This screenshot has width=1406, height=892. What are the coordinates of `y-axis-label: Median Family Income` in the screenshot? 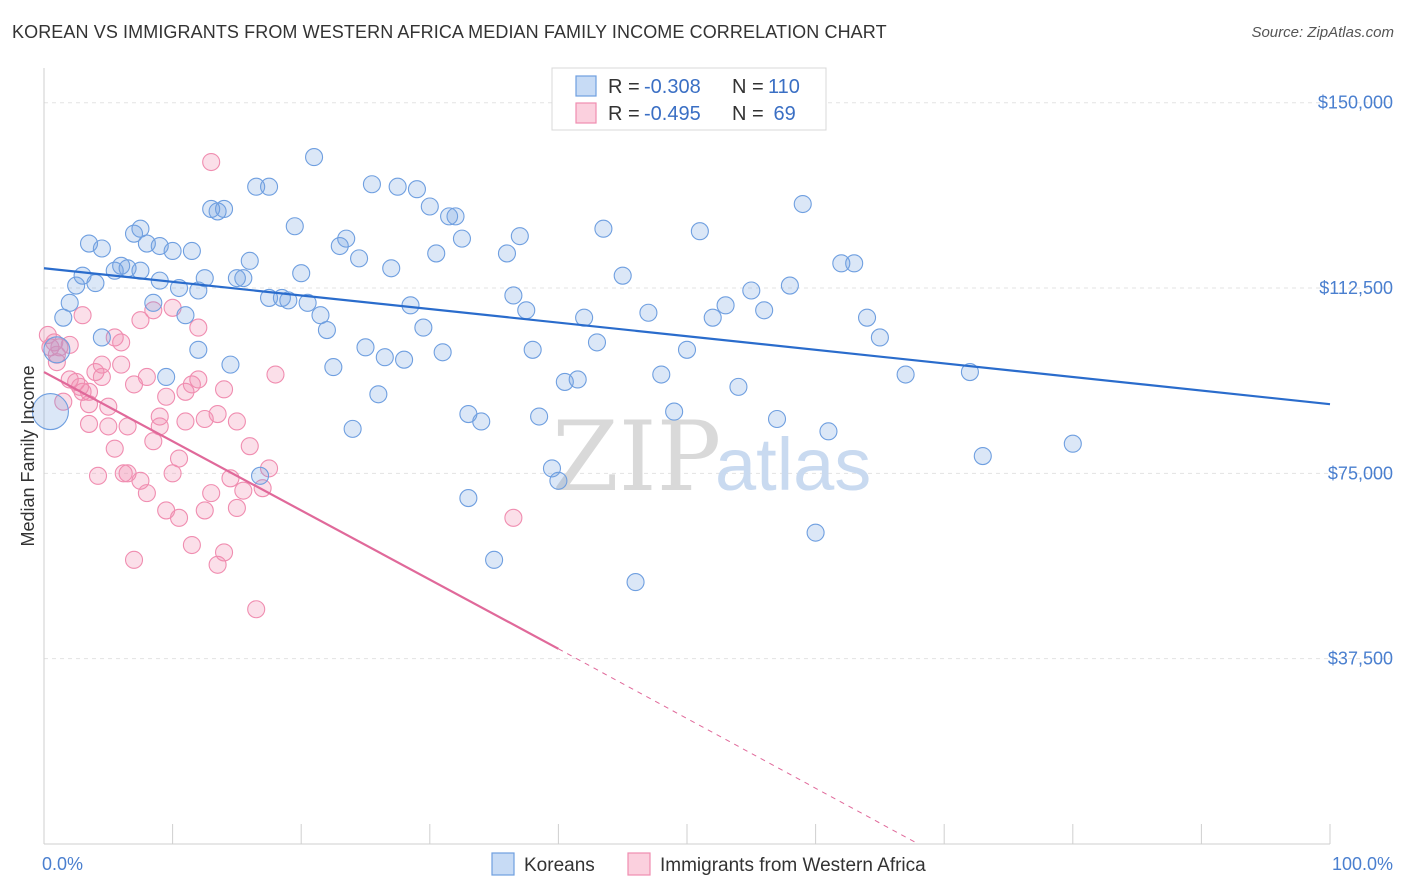 It's located at (28, 455).